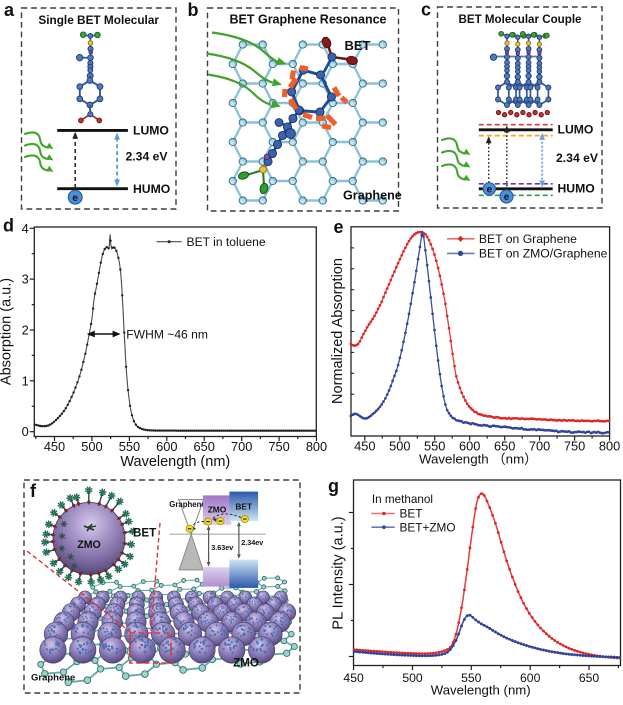  Describe the element at coordinates (226, 242) in the screenshot. I see `svg-text: BET in toluene` at that location.